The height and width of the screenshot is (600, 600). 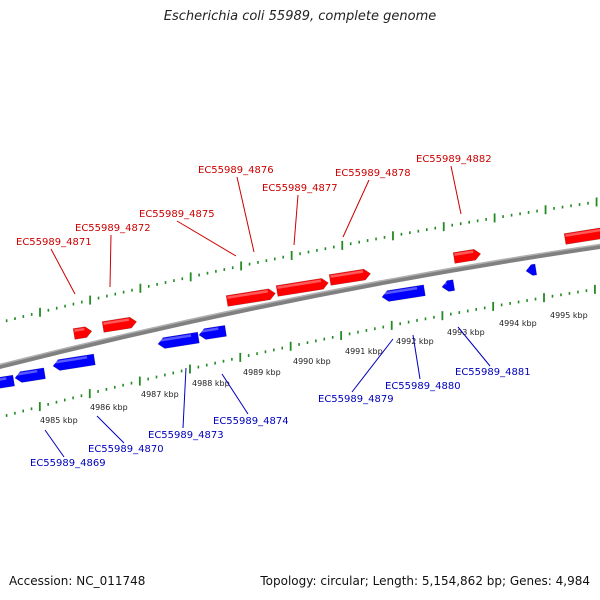 What do you see at coordinates (300, 16) in the screenshot?
I see `map-title: Escherichia coli 55989, complete genome` at bounding box center [300, 16].